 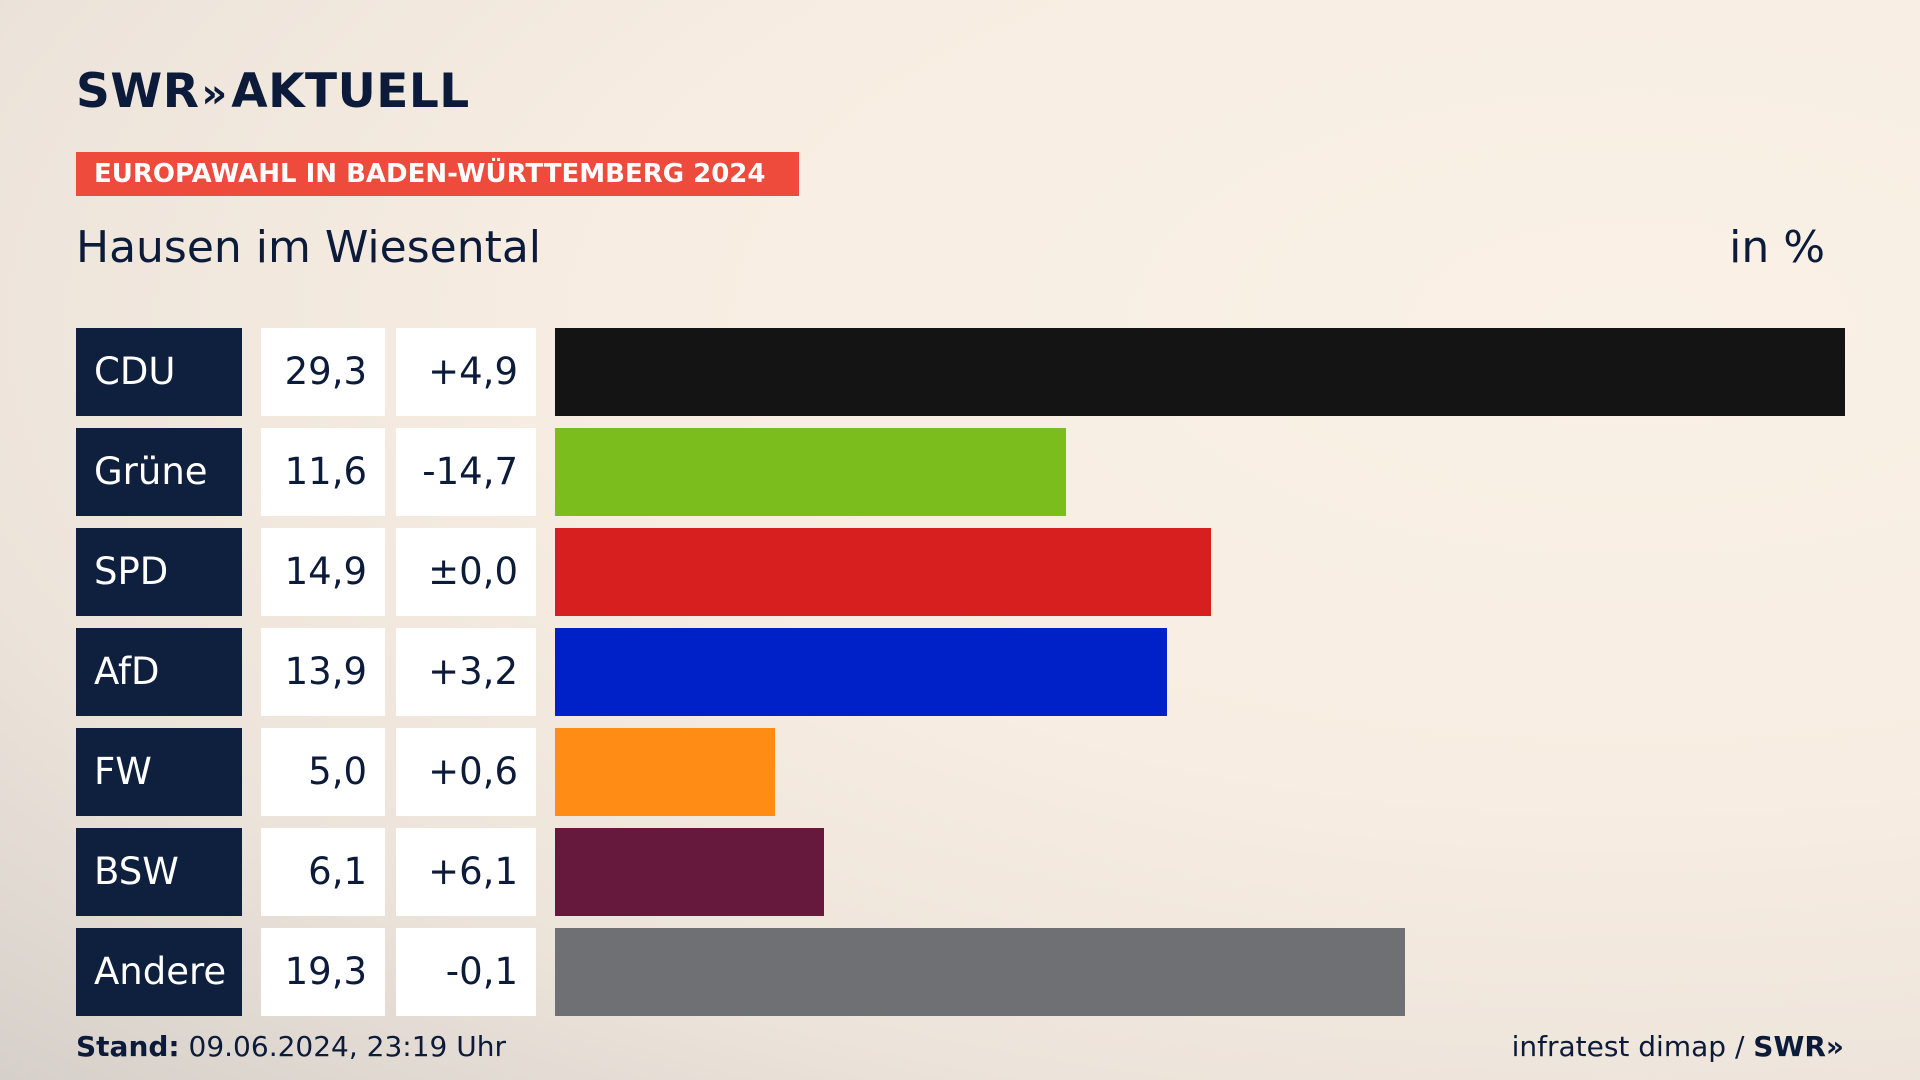 I want to click on party-label: Grüne, so click(x=159, y=472).